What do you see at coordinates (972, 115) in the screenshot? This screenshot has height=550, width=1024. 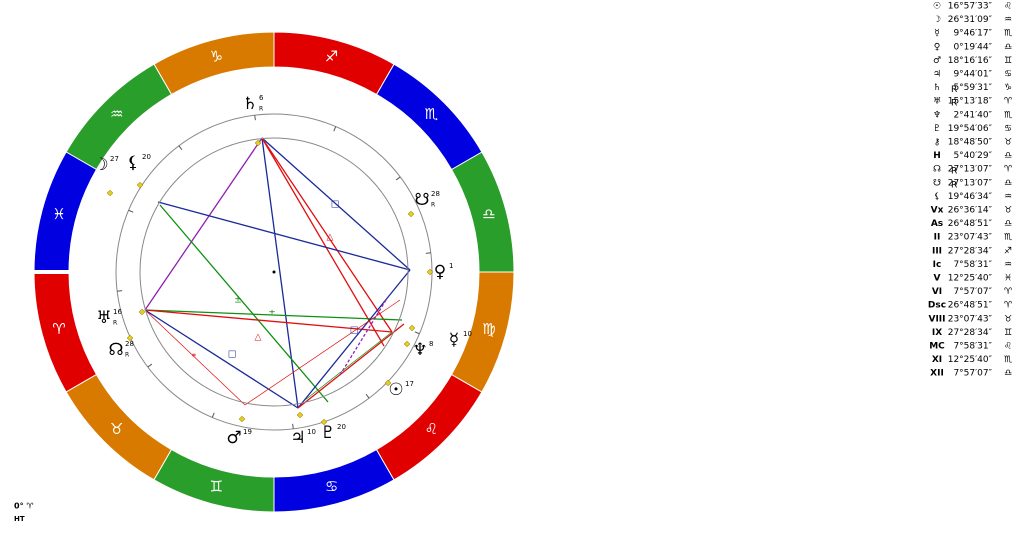 I see `row-position: 2°41′40″` at bounding box center [972, 115].